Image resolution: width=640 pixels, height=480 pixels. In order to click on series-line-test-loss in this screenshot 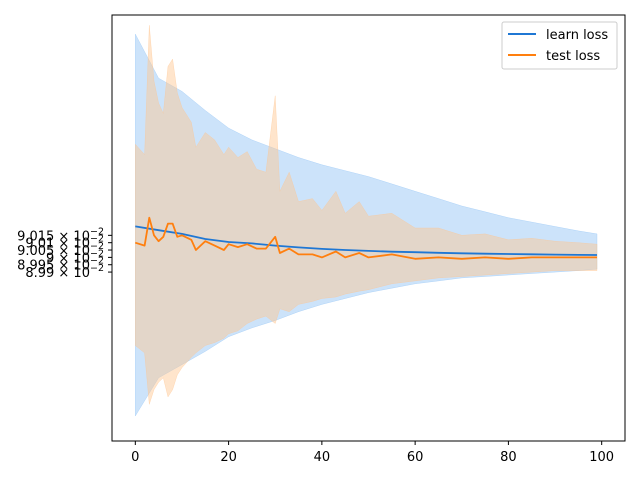, I will do `click(366, 238)`.